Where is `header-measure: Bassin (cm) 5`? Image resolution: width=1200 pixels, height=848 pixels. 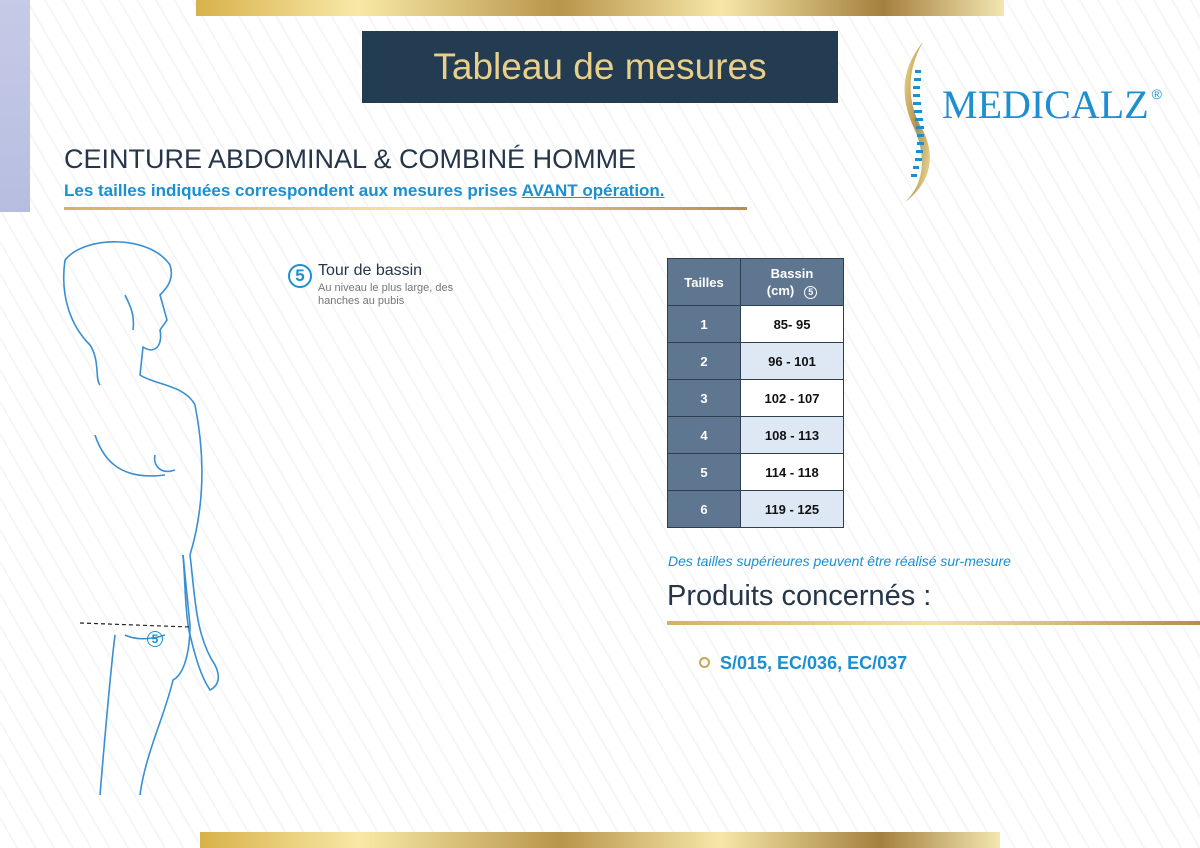
header-measure: Bassin (cm) 5 is located at coordinates (792, 282).